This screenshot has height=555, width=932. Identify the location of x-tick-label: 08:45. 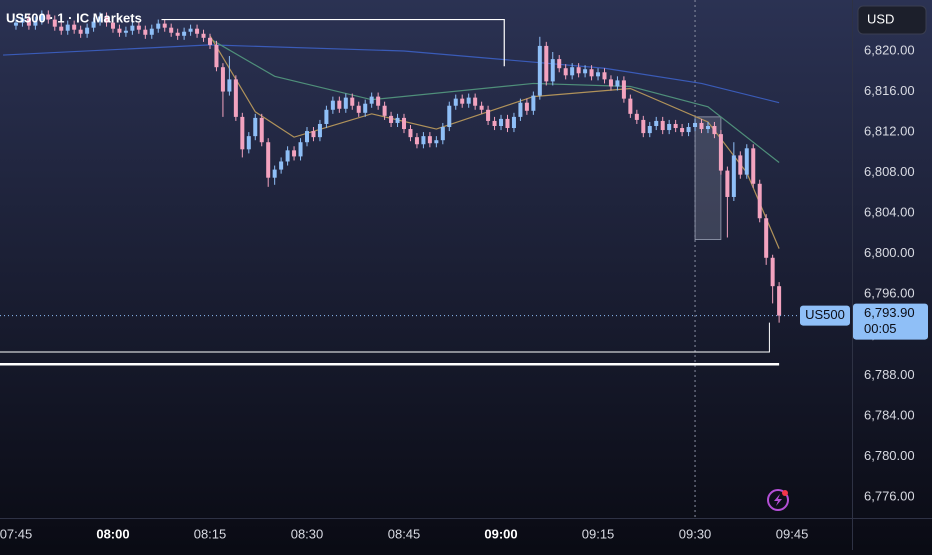
(404, 533).